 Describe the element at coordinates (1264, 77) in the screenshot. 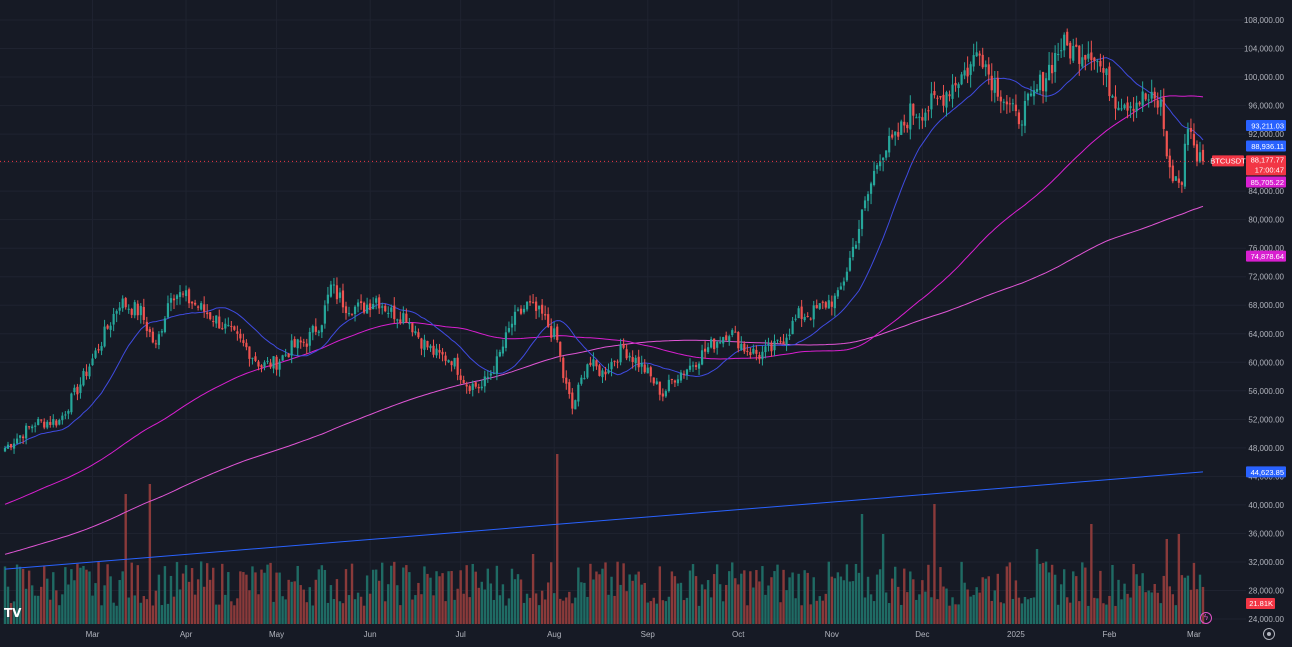

I see `y-tick-label: 100,000.00` at that location.